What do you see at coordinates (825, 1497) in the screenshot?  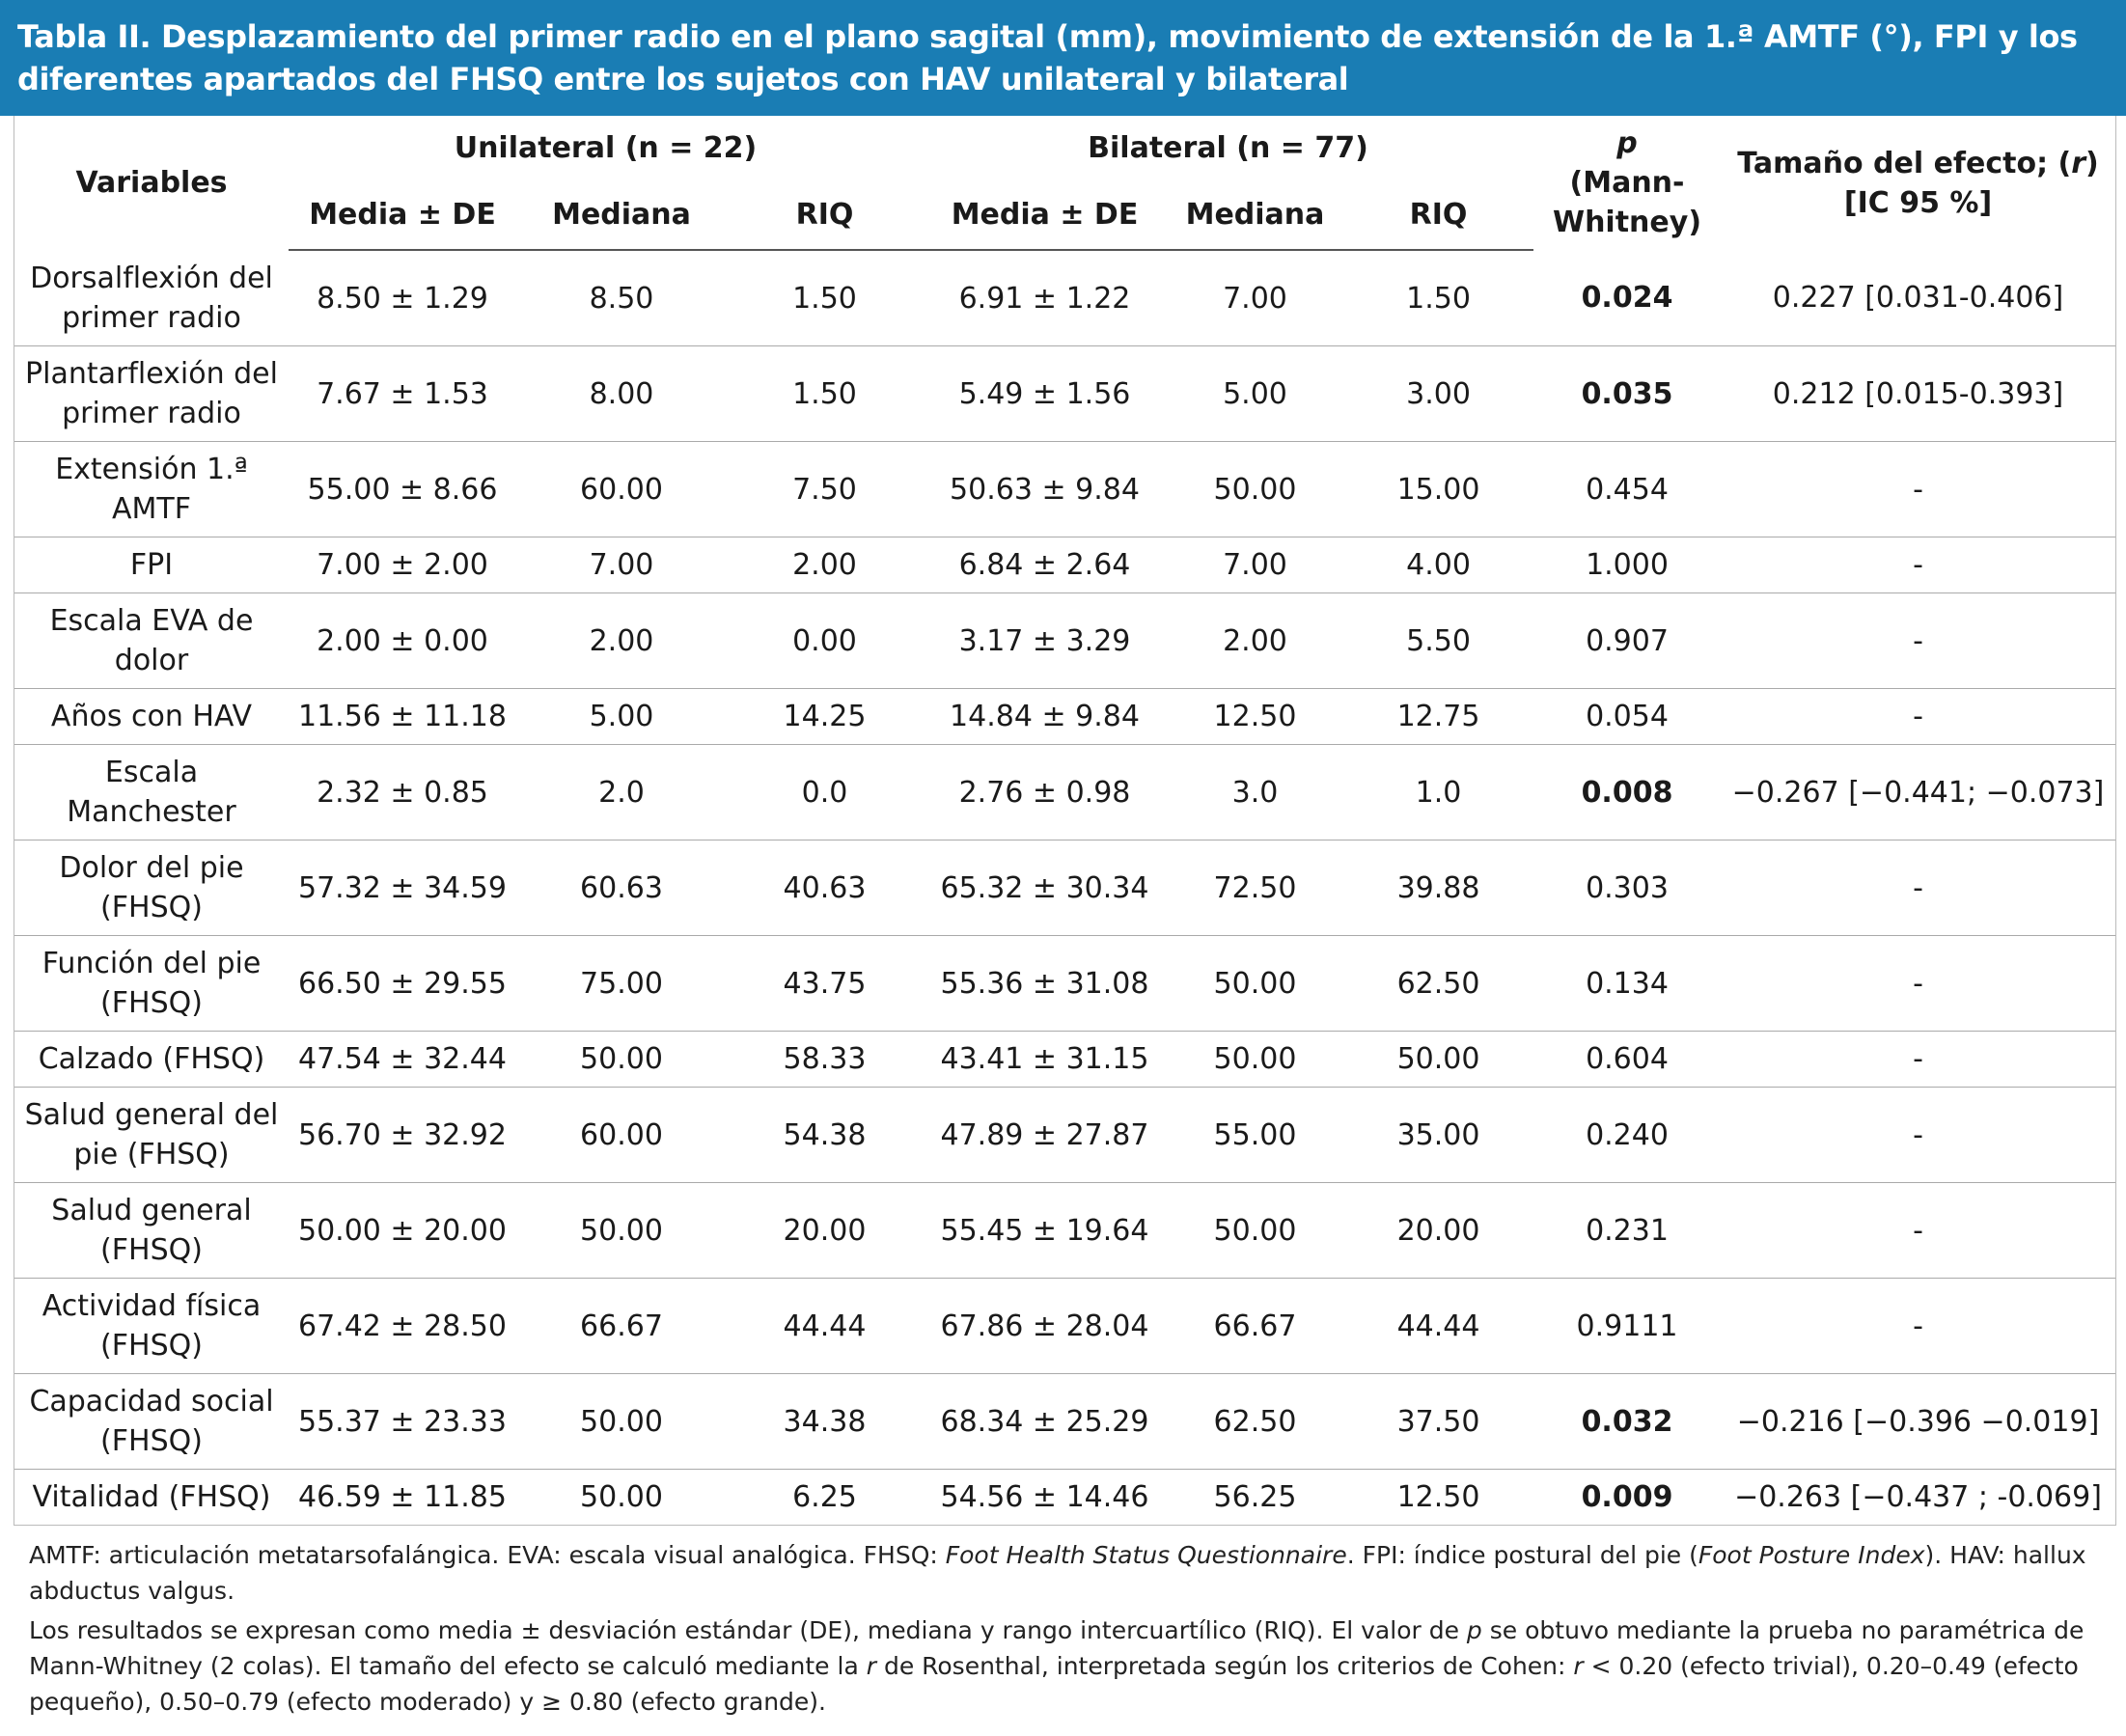 I see `value-cell: 6.25` at bounding box center [825, 1497].